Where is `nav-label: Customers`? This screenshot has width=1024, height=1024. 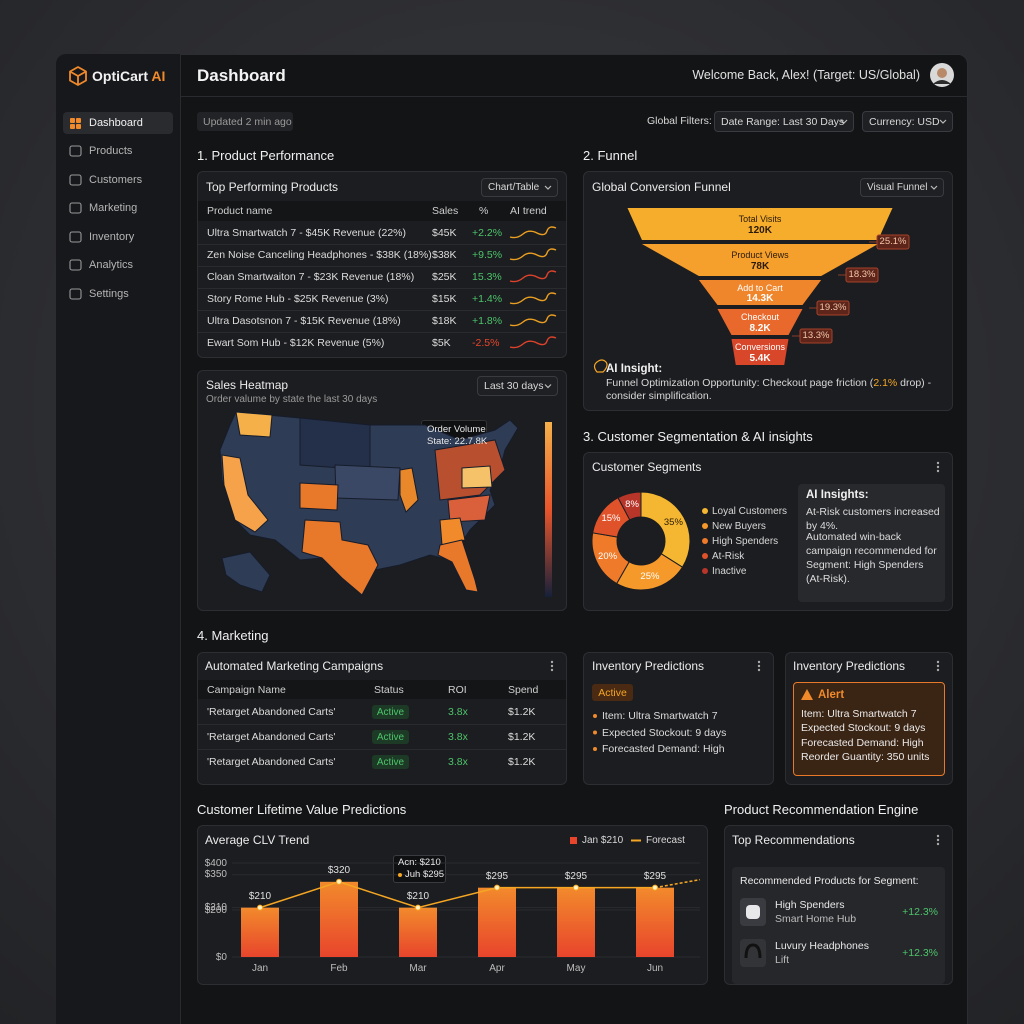 nav-label: Customers is located at coordinates (116, 180).